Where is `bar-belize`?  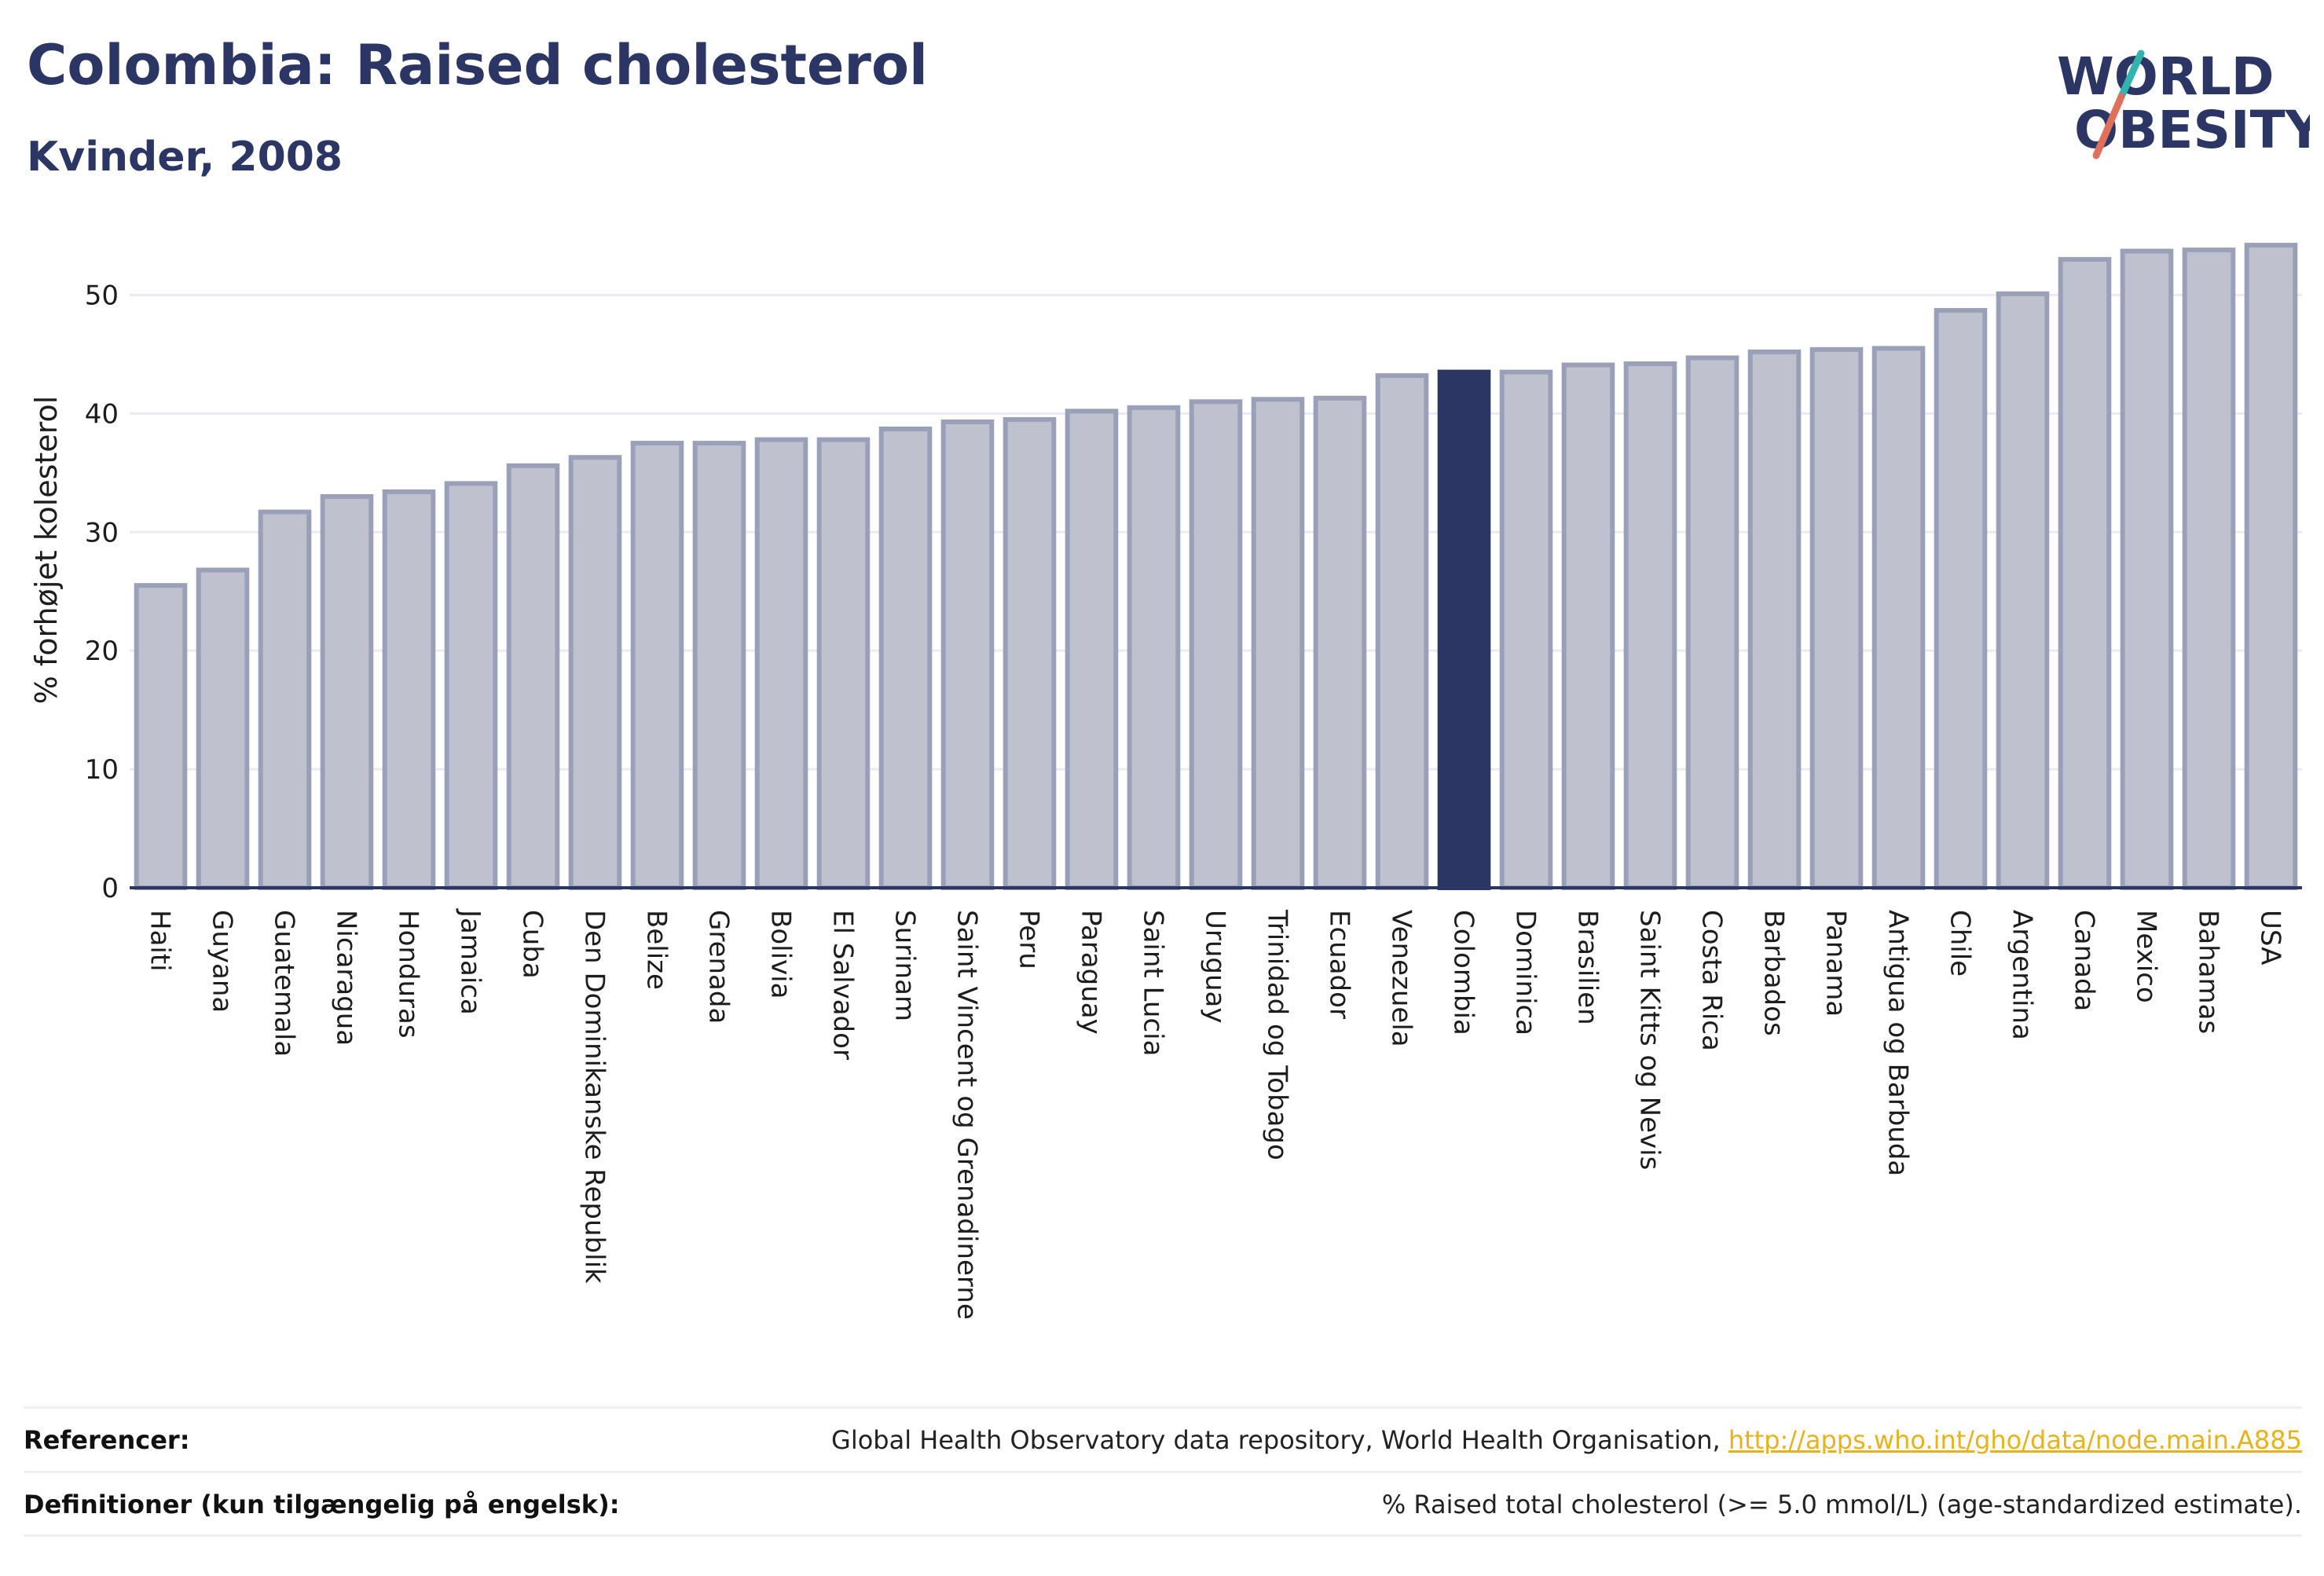
bar-belize is located at coordinates (657, 665).